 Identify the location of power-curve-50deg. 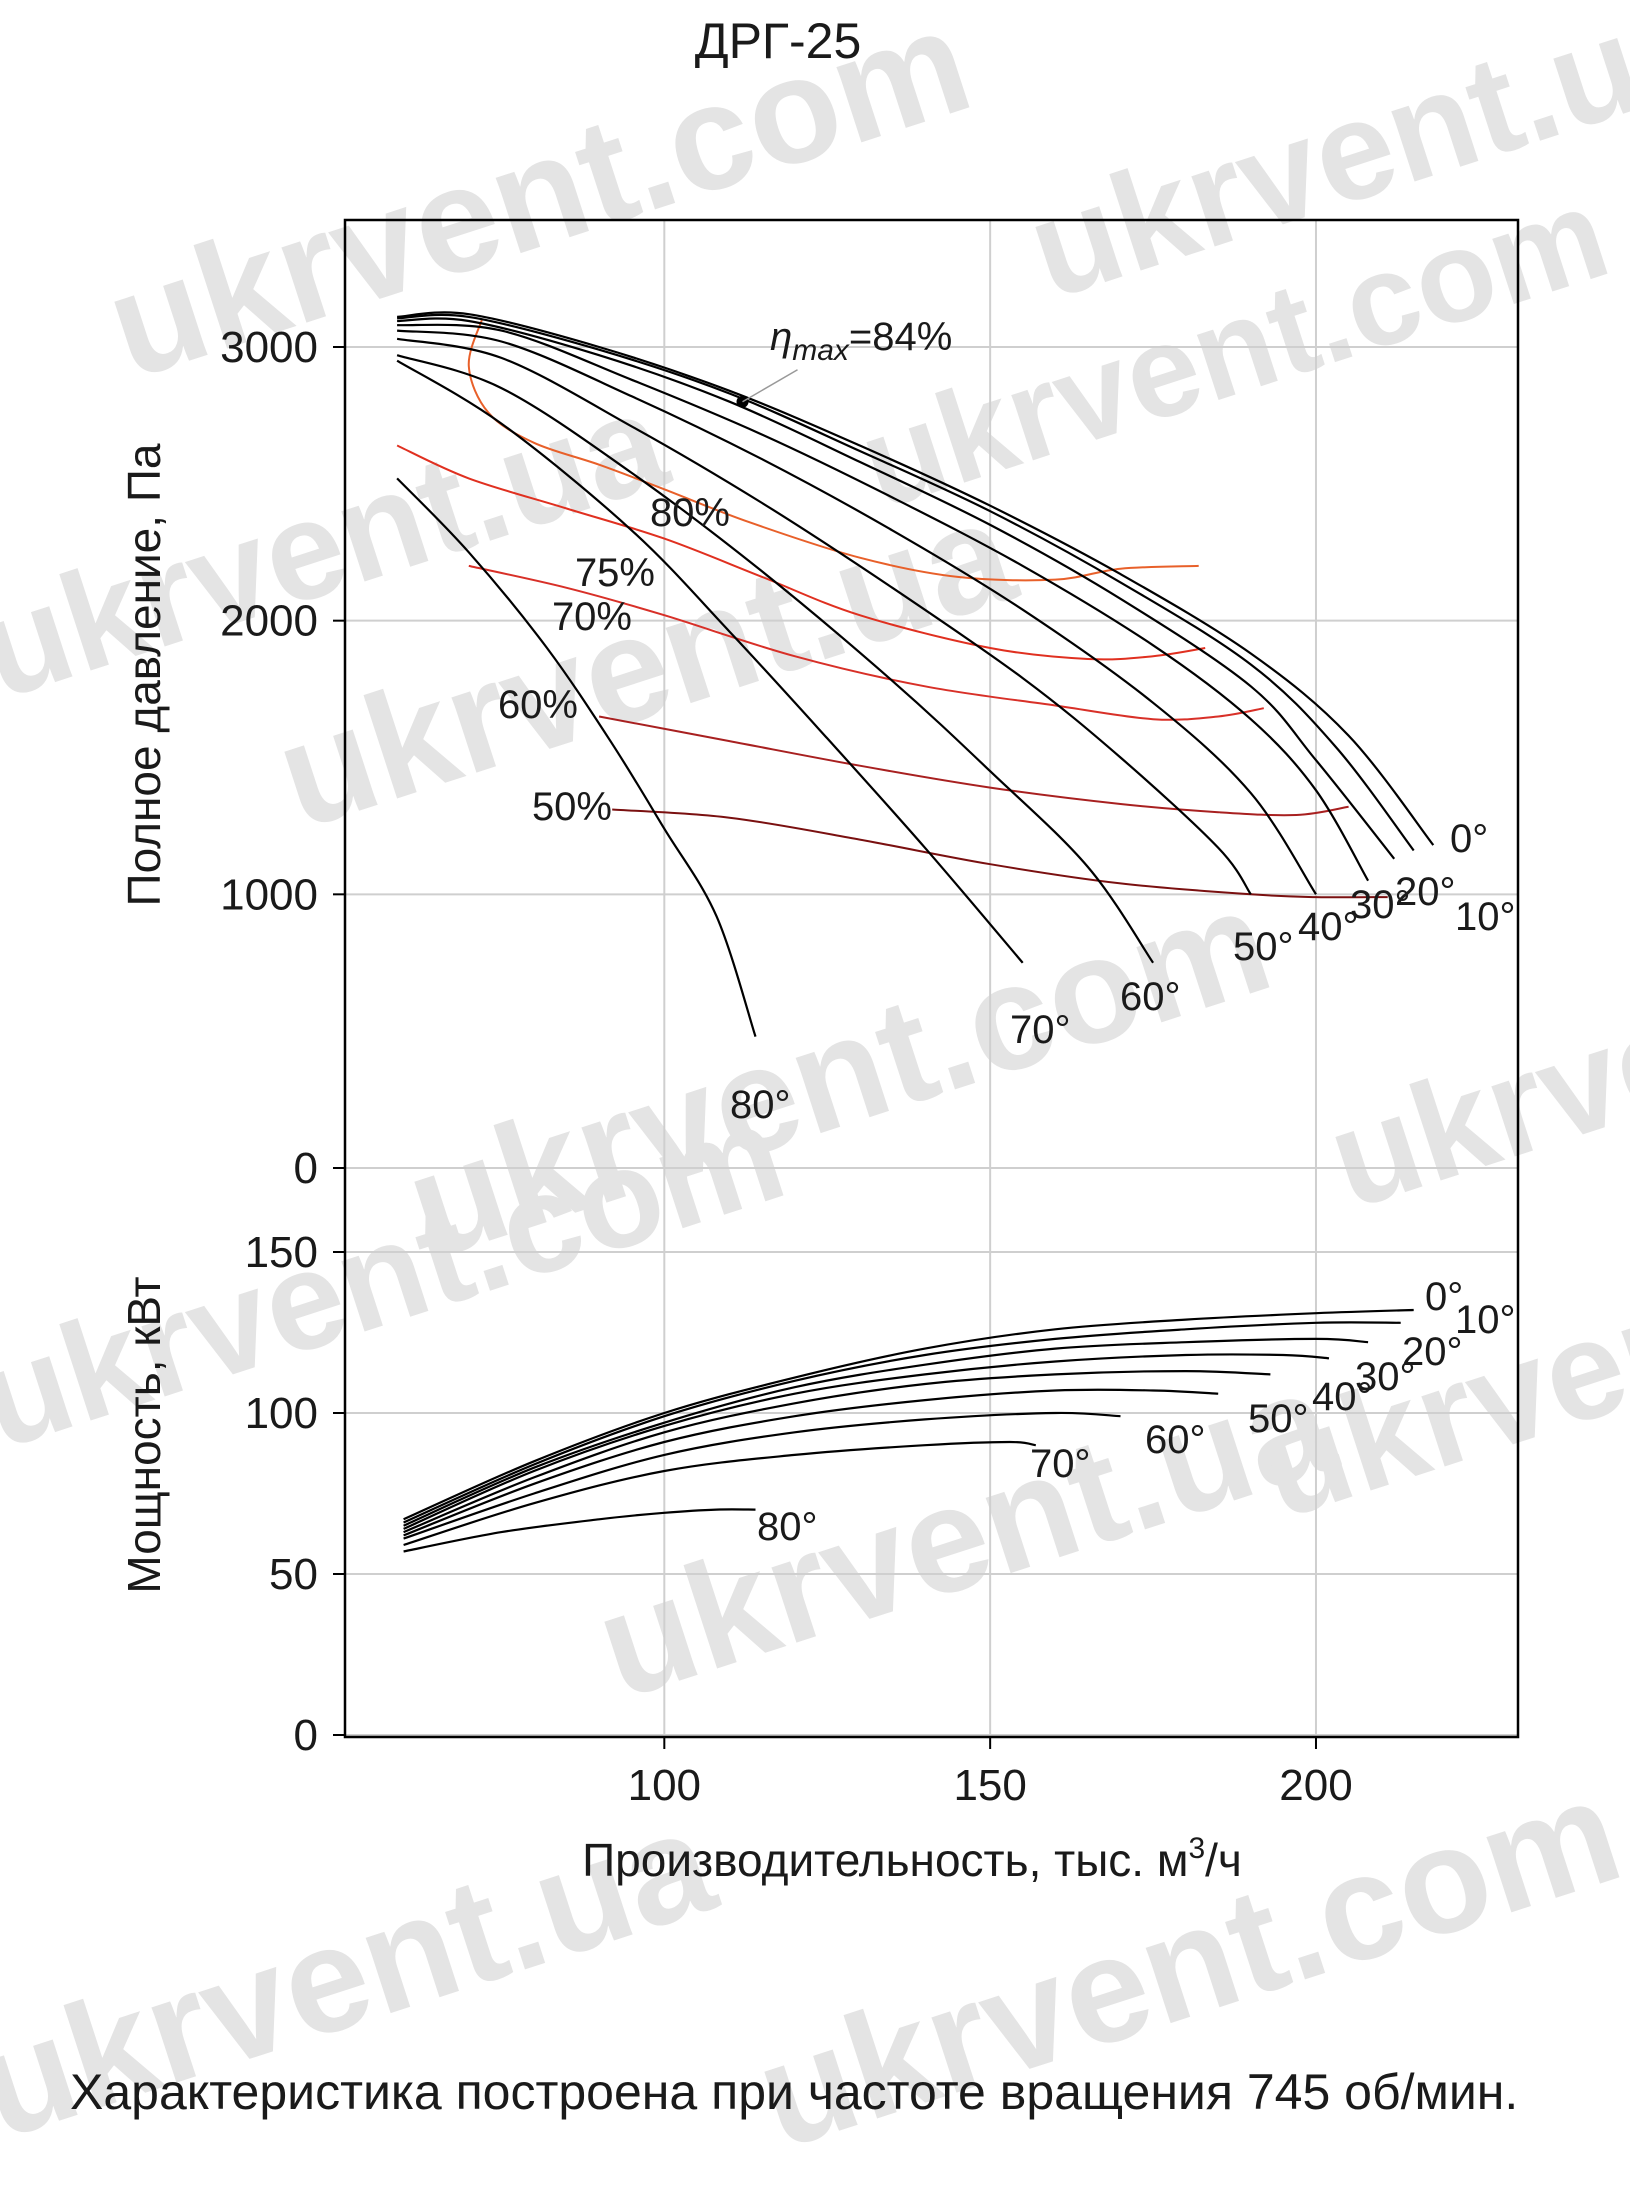
(811, 1462).